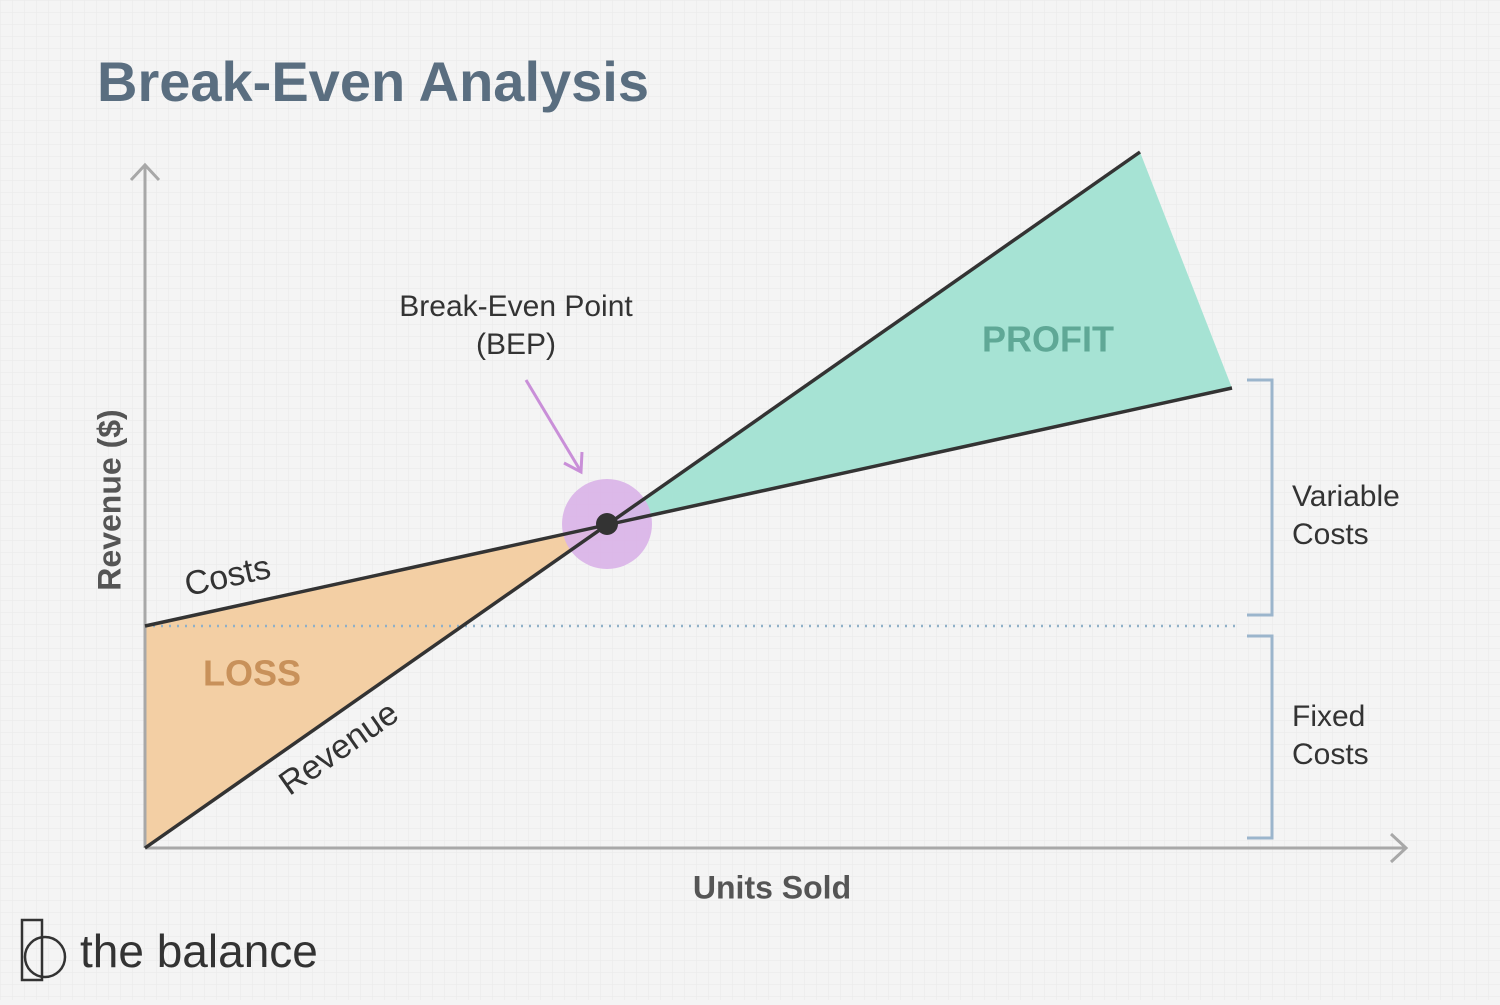 The image size is (1500, 1005). Describe the element at coordinates (109, 499) in the screenshot. I see `y-axis-label: Revenue ($)` at that location.